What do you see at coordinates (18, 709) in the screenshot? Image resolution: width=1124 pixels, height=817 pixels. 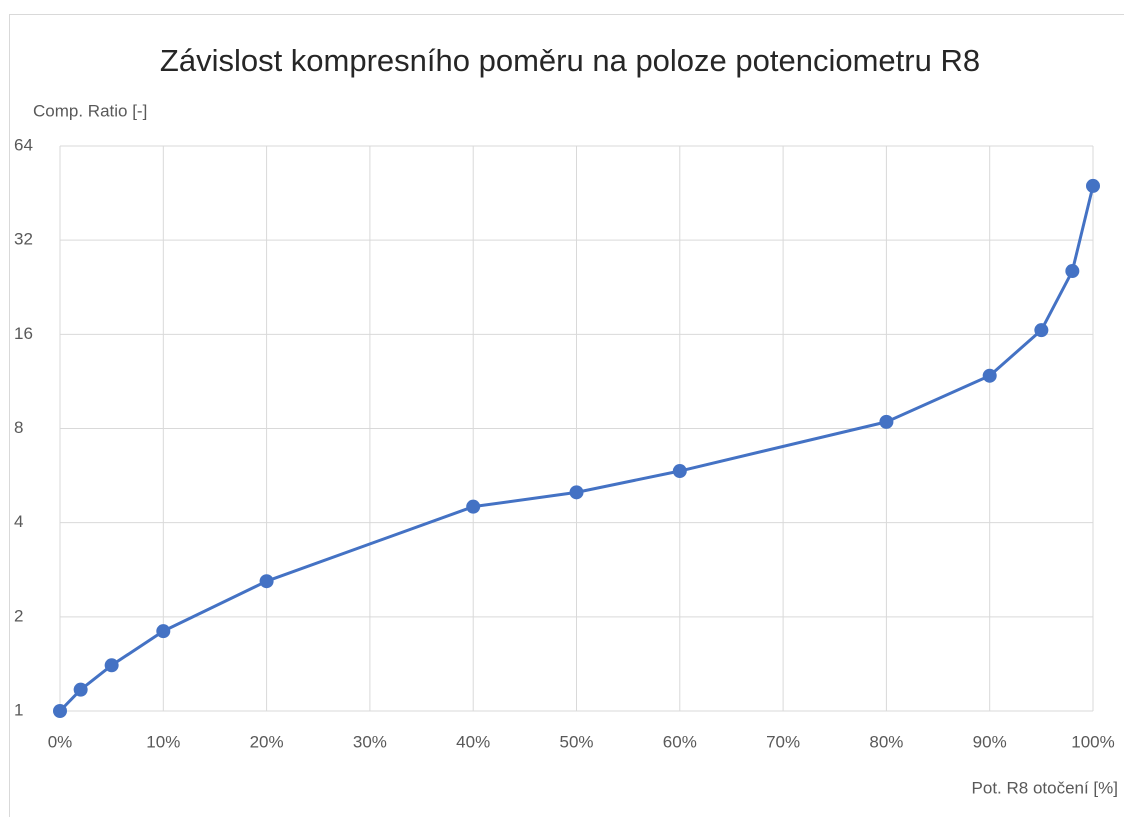 I see `y-tick-label: 1` at bounding box center [18, 709].